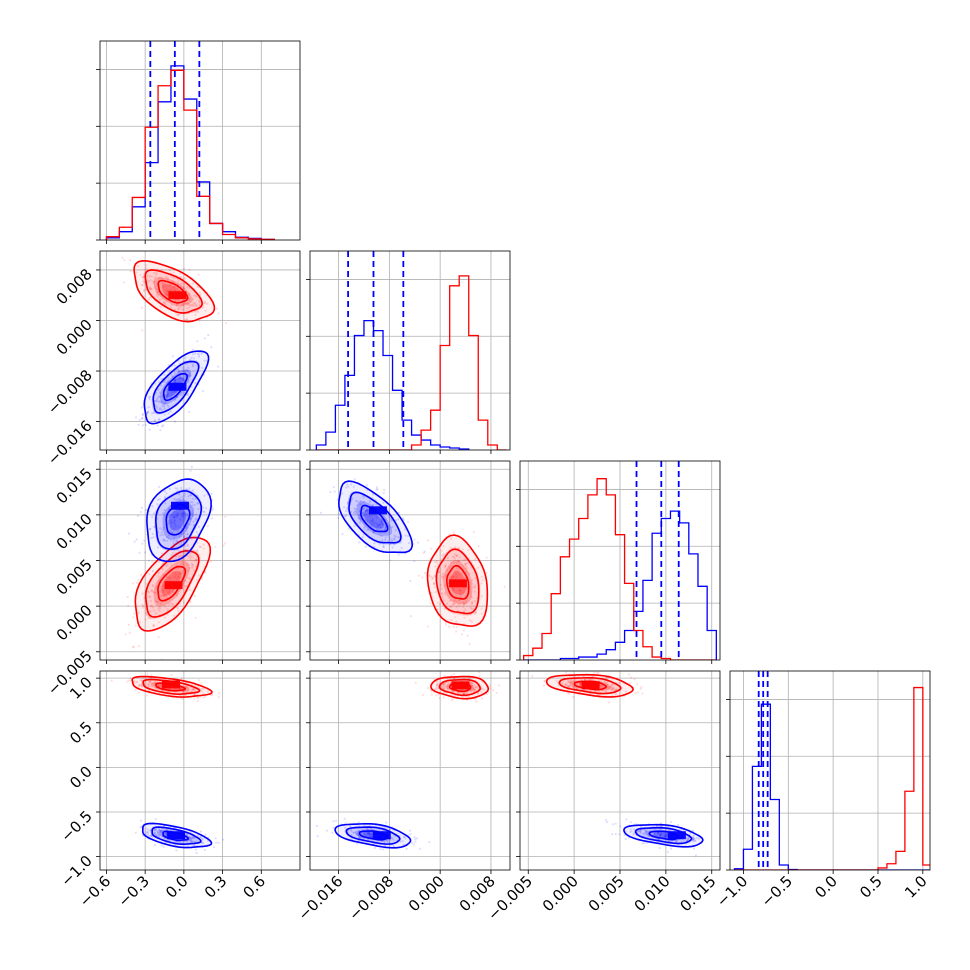  Describe the element at coordinates (175, 562) in the screenshot. I see `density-layer` at that location.